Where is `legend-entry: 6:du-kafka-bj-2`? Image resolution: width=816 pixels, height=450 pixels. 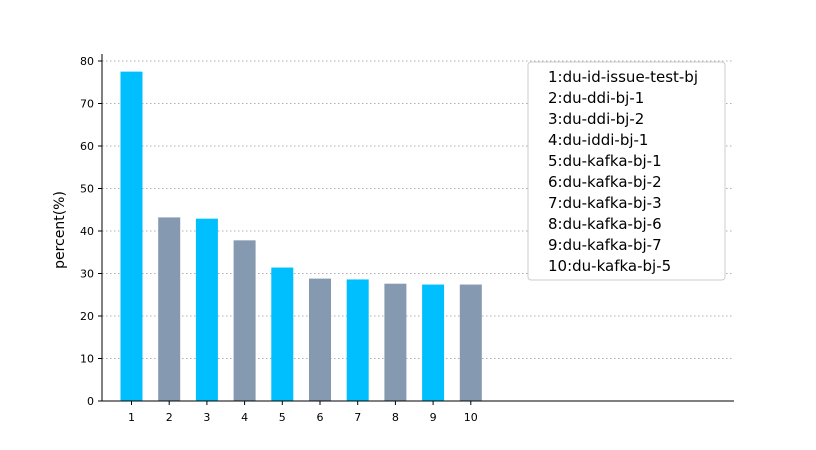 legend-entry: 6:du-kafka-bj-2 is located at coordinates (605, 182).